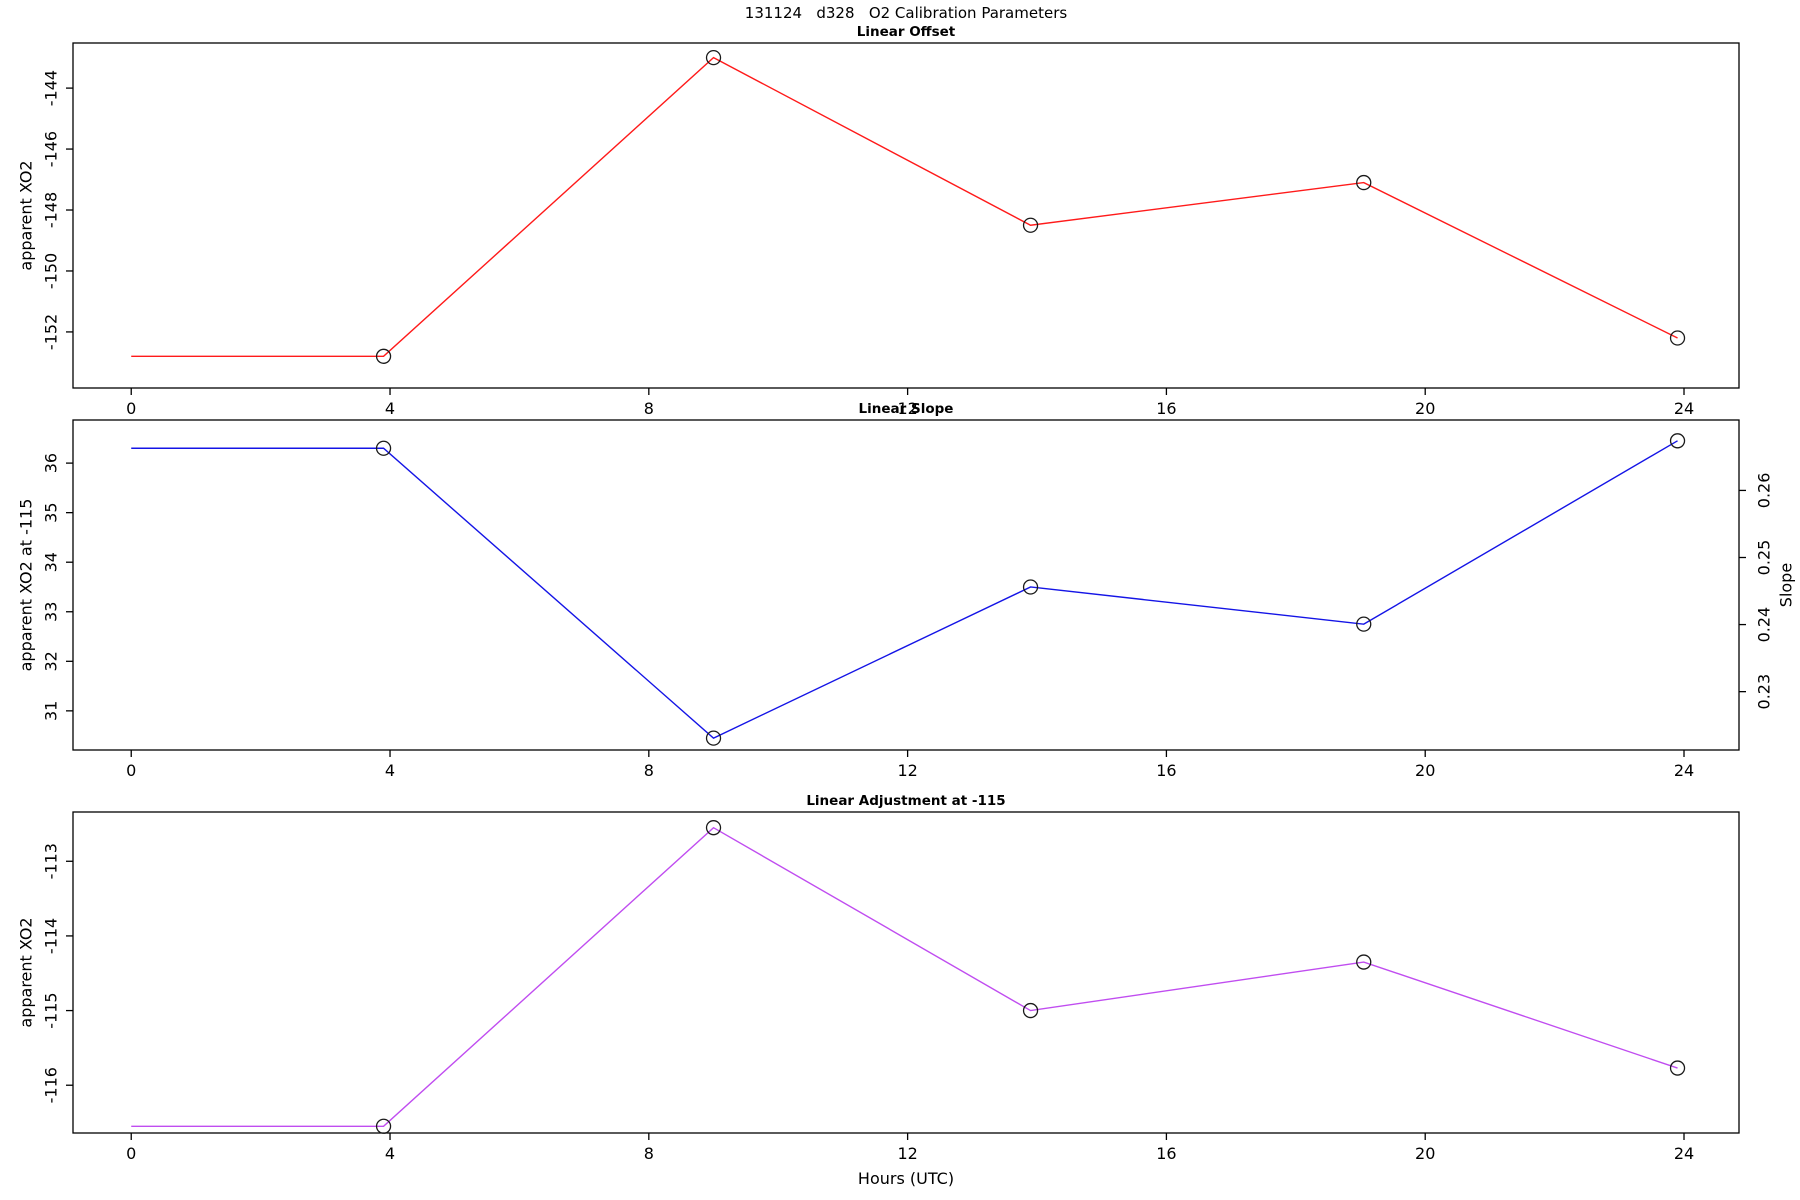 The width and height of the screenshot is (1800, 1200). What do you see at coordinates (51, 88) in the screenshot?
I see `y-tick-label: -144` at bounding box center [51, 88].